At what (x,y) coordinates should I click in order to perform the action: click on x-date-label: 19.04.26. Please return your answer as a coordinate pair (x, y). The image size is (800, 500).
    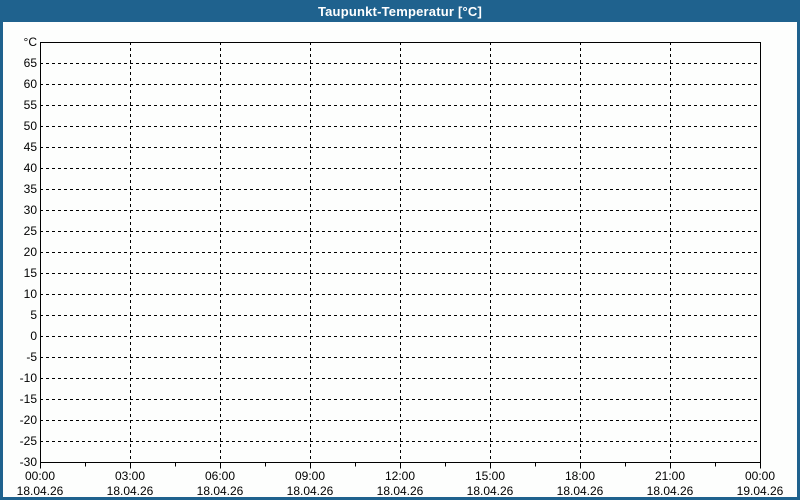
    Looking at the image, I should click on (760, 491).